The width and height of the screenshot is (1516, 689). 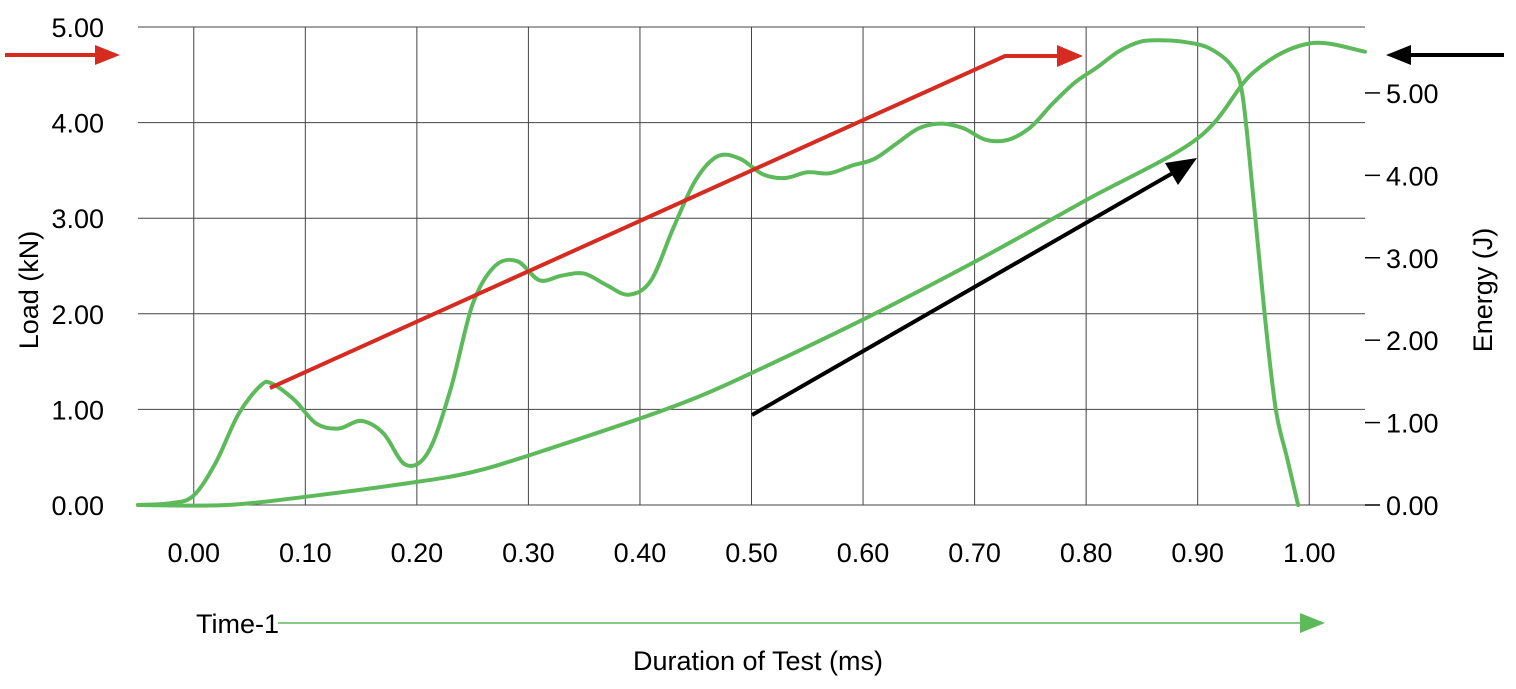 What do you see at coordinates (77, 315) in the screenshot?
I see `y-left-tick-label: 2.00` at bounding box center [77, 315].